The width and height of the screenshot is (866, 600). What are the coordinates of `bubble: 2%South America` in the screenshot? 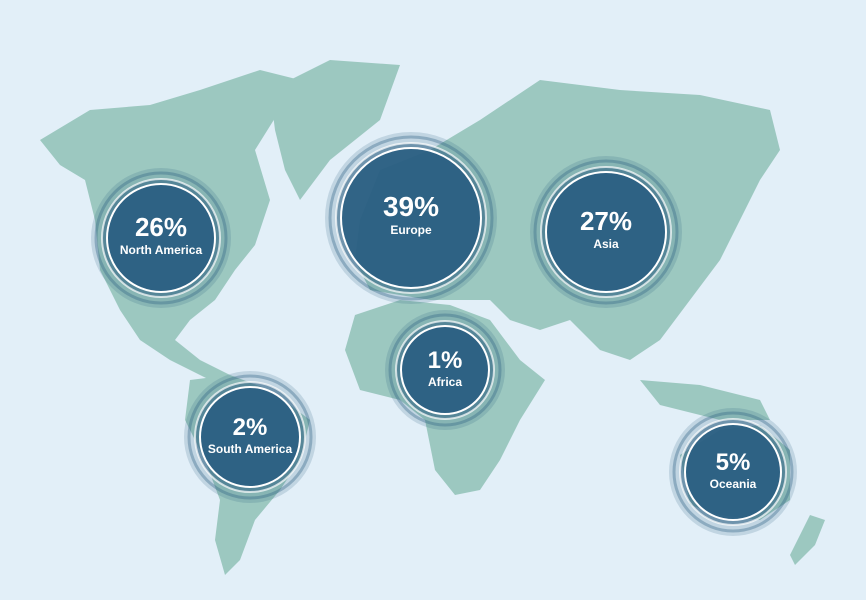 It's located at (250, 437).